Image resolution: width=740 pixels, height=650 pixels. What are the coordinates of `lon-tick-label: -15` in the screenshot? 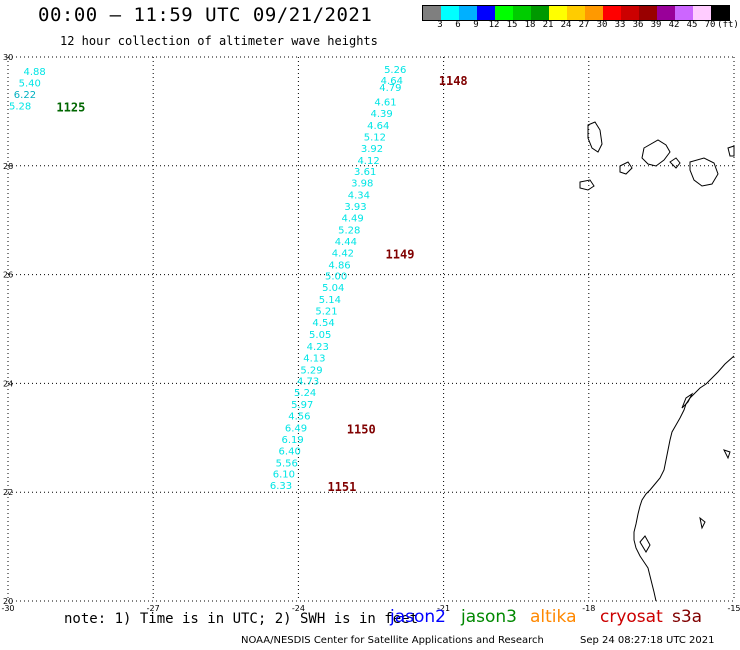 It's located at (733, 608).